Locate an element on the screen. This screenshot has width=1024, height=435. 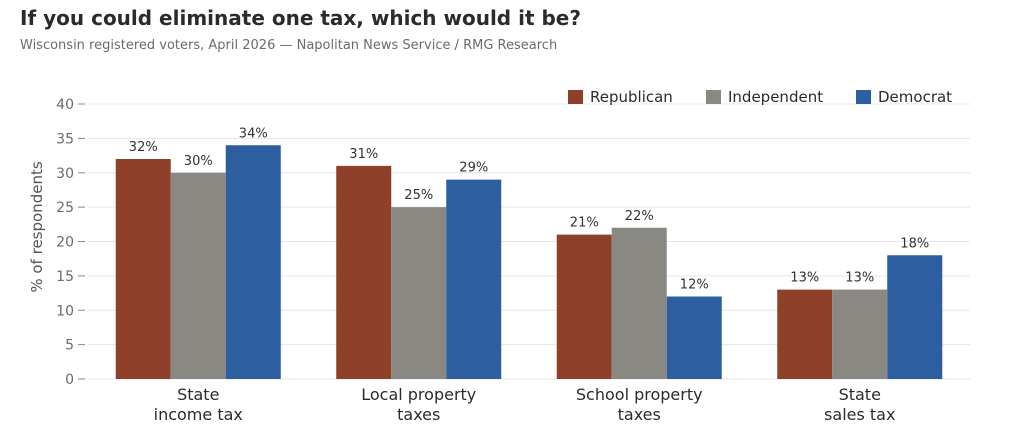
y-tick-label: 35 is located at coordinates (65, 139).